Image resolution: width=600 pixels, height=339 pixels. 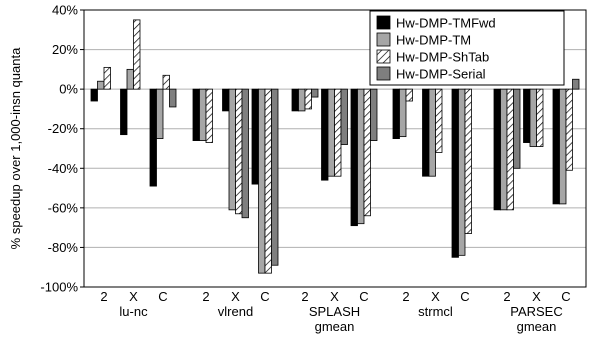 I want to click on y-tick-label: 0%, so click(x=68, y=89).